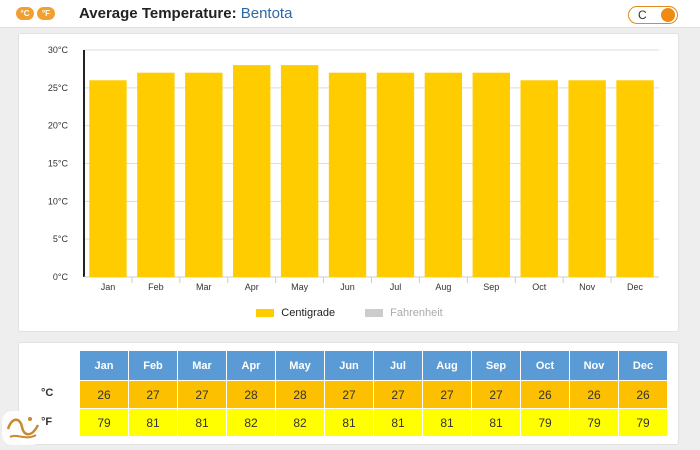 Image resolution: width=700 pixels, height=450 pixels. What do you see at coordinates (22, 428) in the screenshot?
I see `watermark-logo` at bounding box center [22, 428].